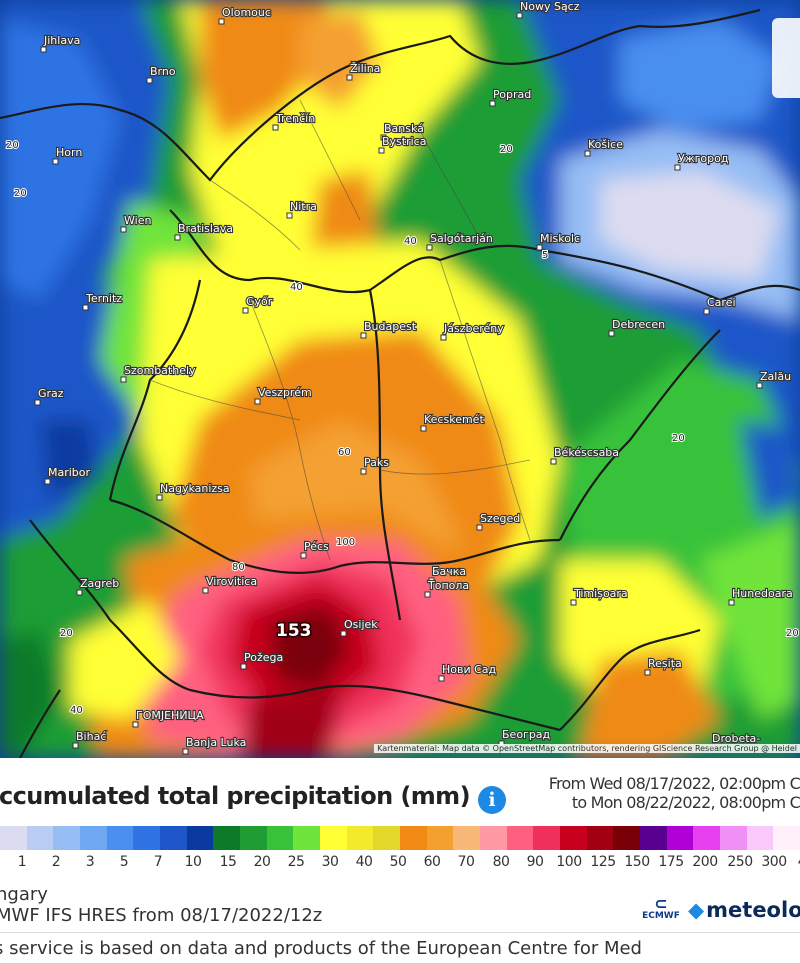 The image size is (800, 963). I want to click on city-35: Virovitica, so click(230, 584).